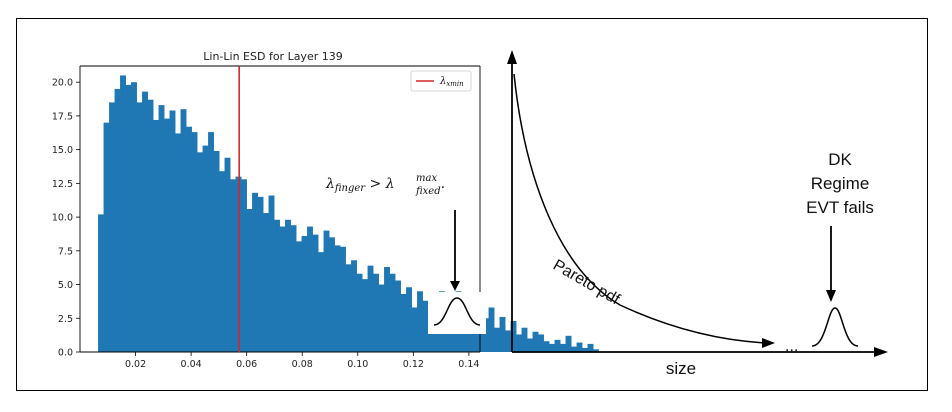  What do you see at coordinates (65, 285) in the screenshot?
I see `y-tick-label: 5.0` at bounding box center [65, 285].